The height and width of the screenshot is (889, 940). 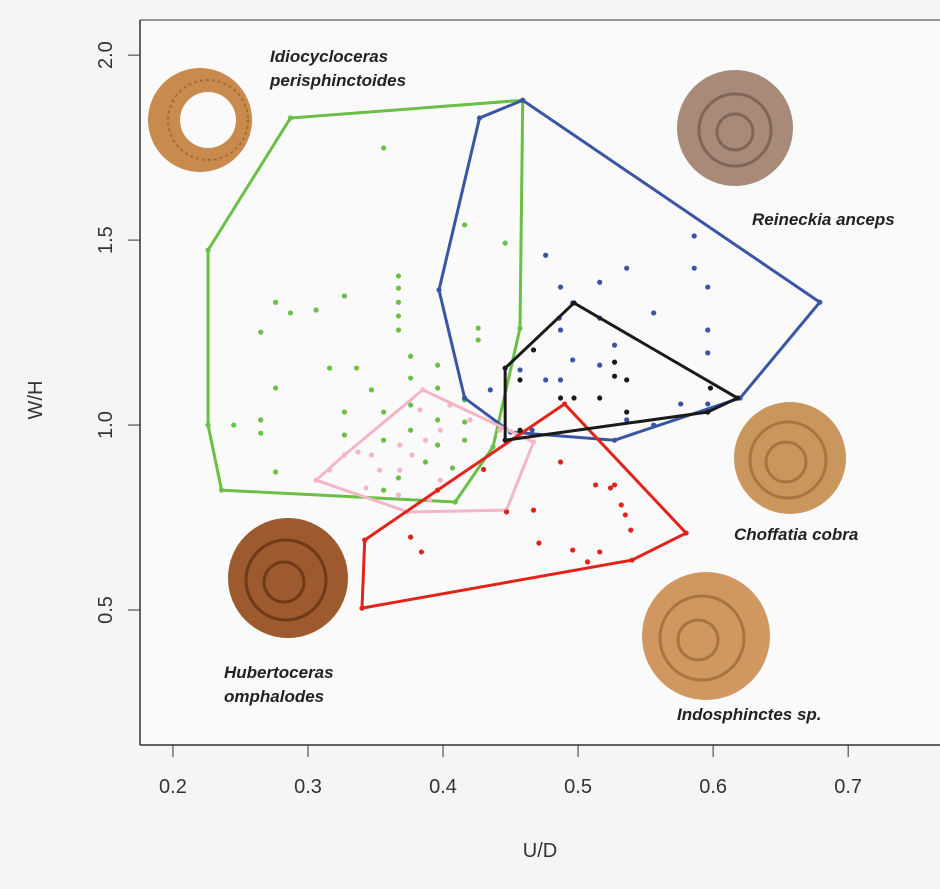 What do you see at coordinates (848, 787) in the screenshot?
I see `x-tick-label: 0.7` at bounding box center [848, 787].